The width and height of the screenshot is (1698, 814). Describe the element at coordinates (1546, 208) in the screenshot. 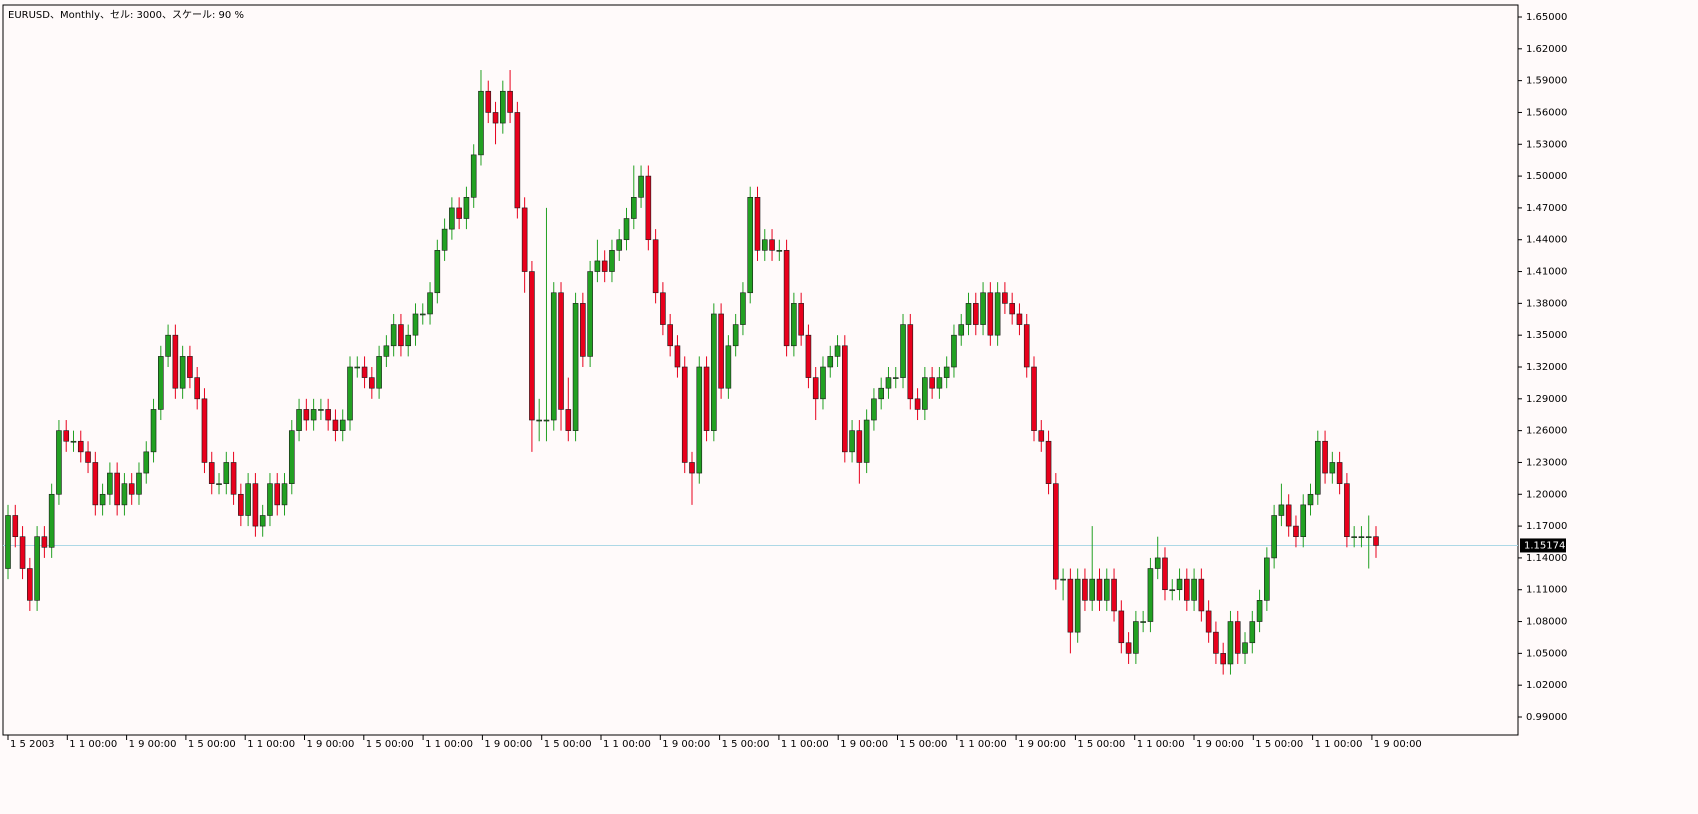

I see `y-tick-label: 1.47000` at that location.